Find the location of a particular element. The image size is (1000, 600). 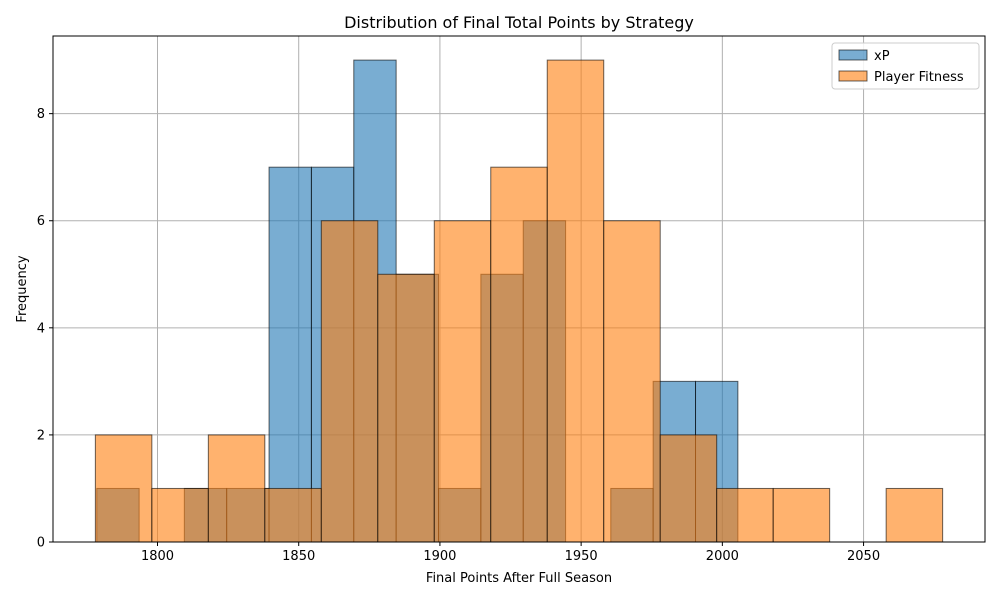

legend: xP Player Fitness is located at coordinates (905, 66).